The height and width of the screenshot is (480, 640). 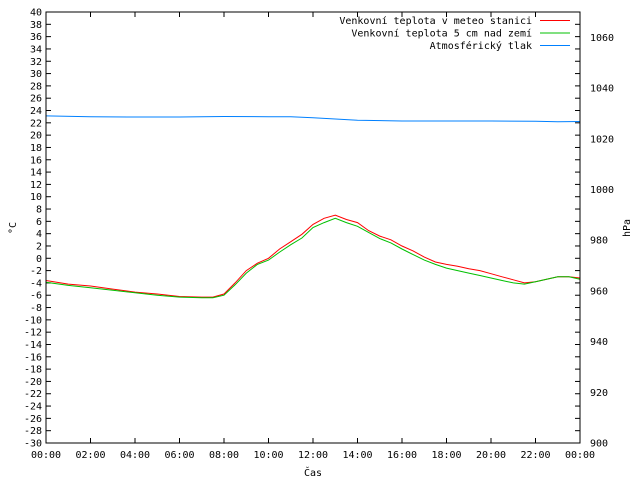 What do you see at coordinates (535, 455) in the screenshot?
I see `x-tick-label: 22:00` at bounding box center [535, 455].